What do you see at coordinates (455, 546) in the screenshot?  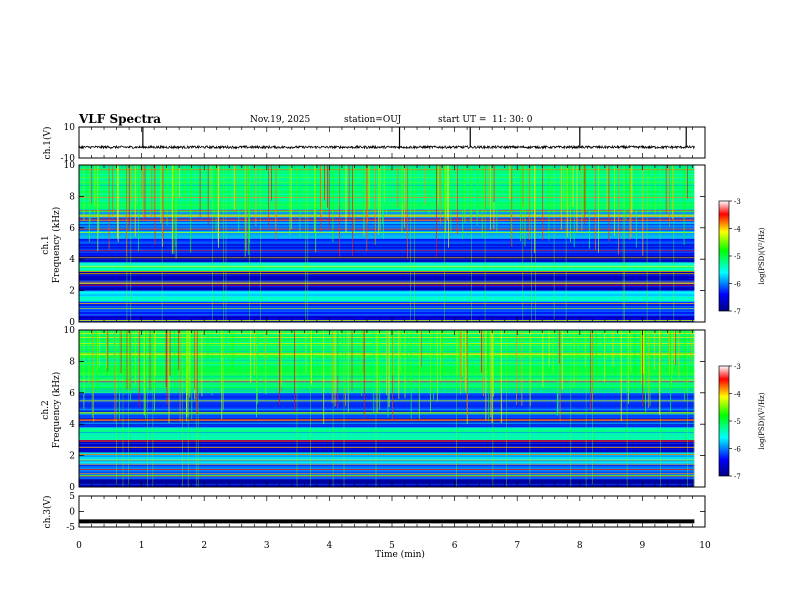 I see `x-tick-label: 6` at bounding box center [455, 546].